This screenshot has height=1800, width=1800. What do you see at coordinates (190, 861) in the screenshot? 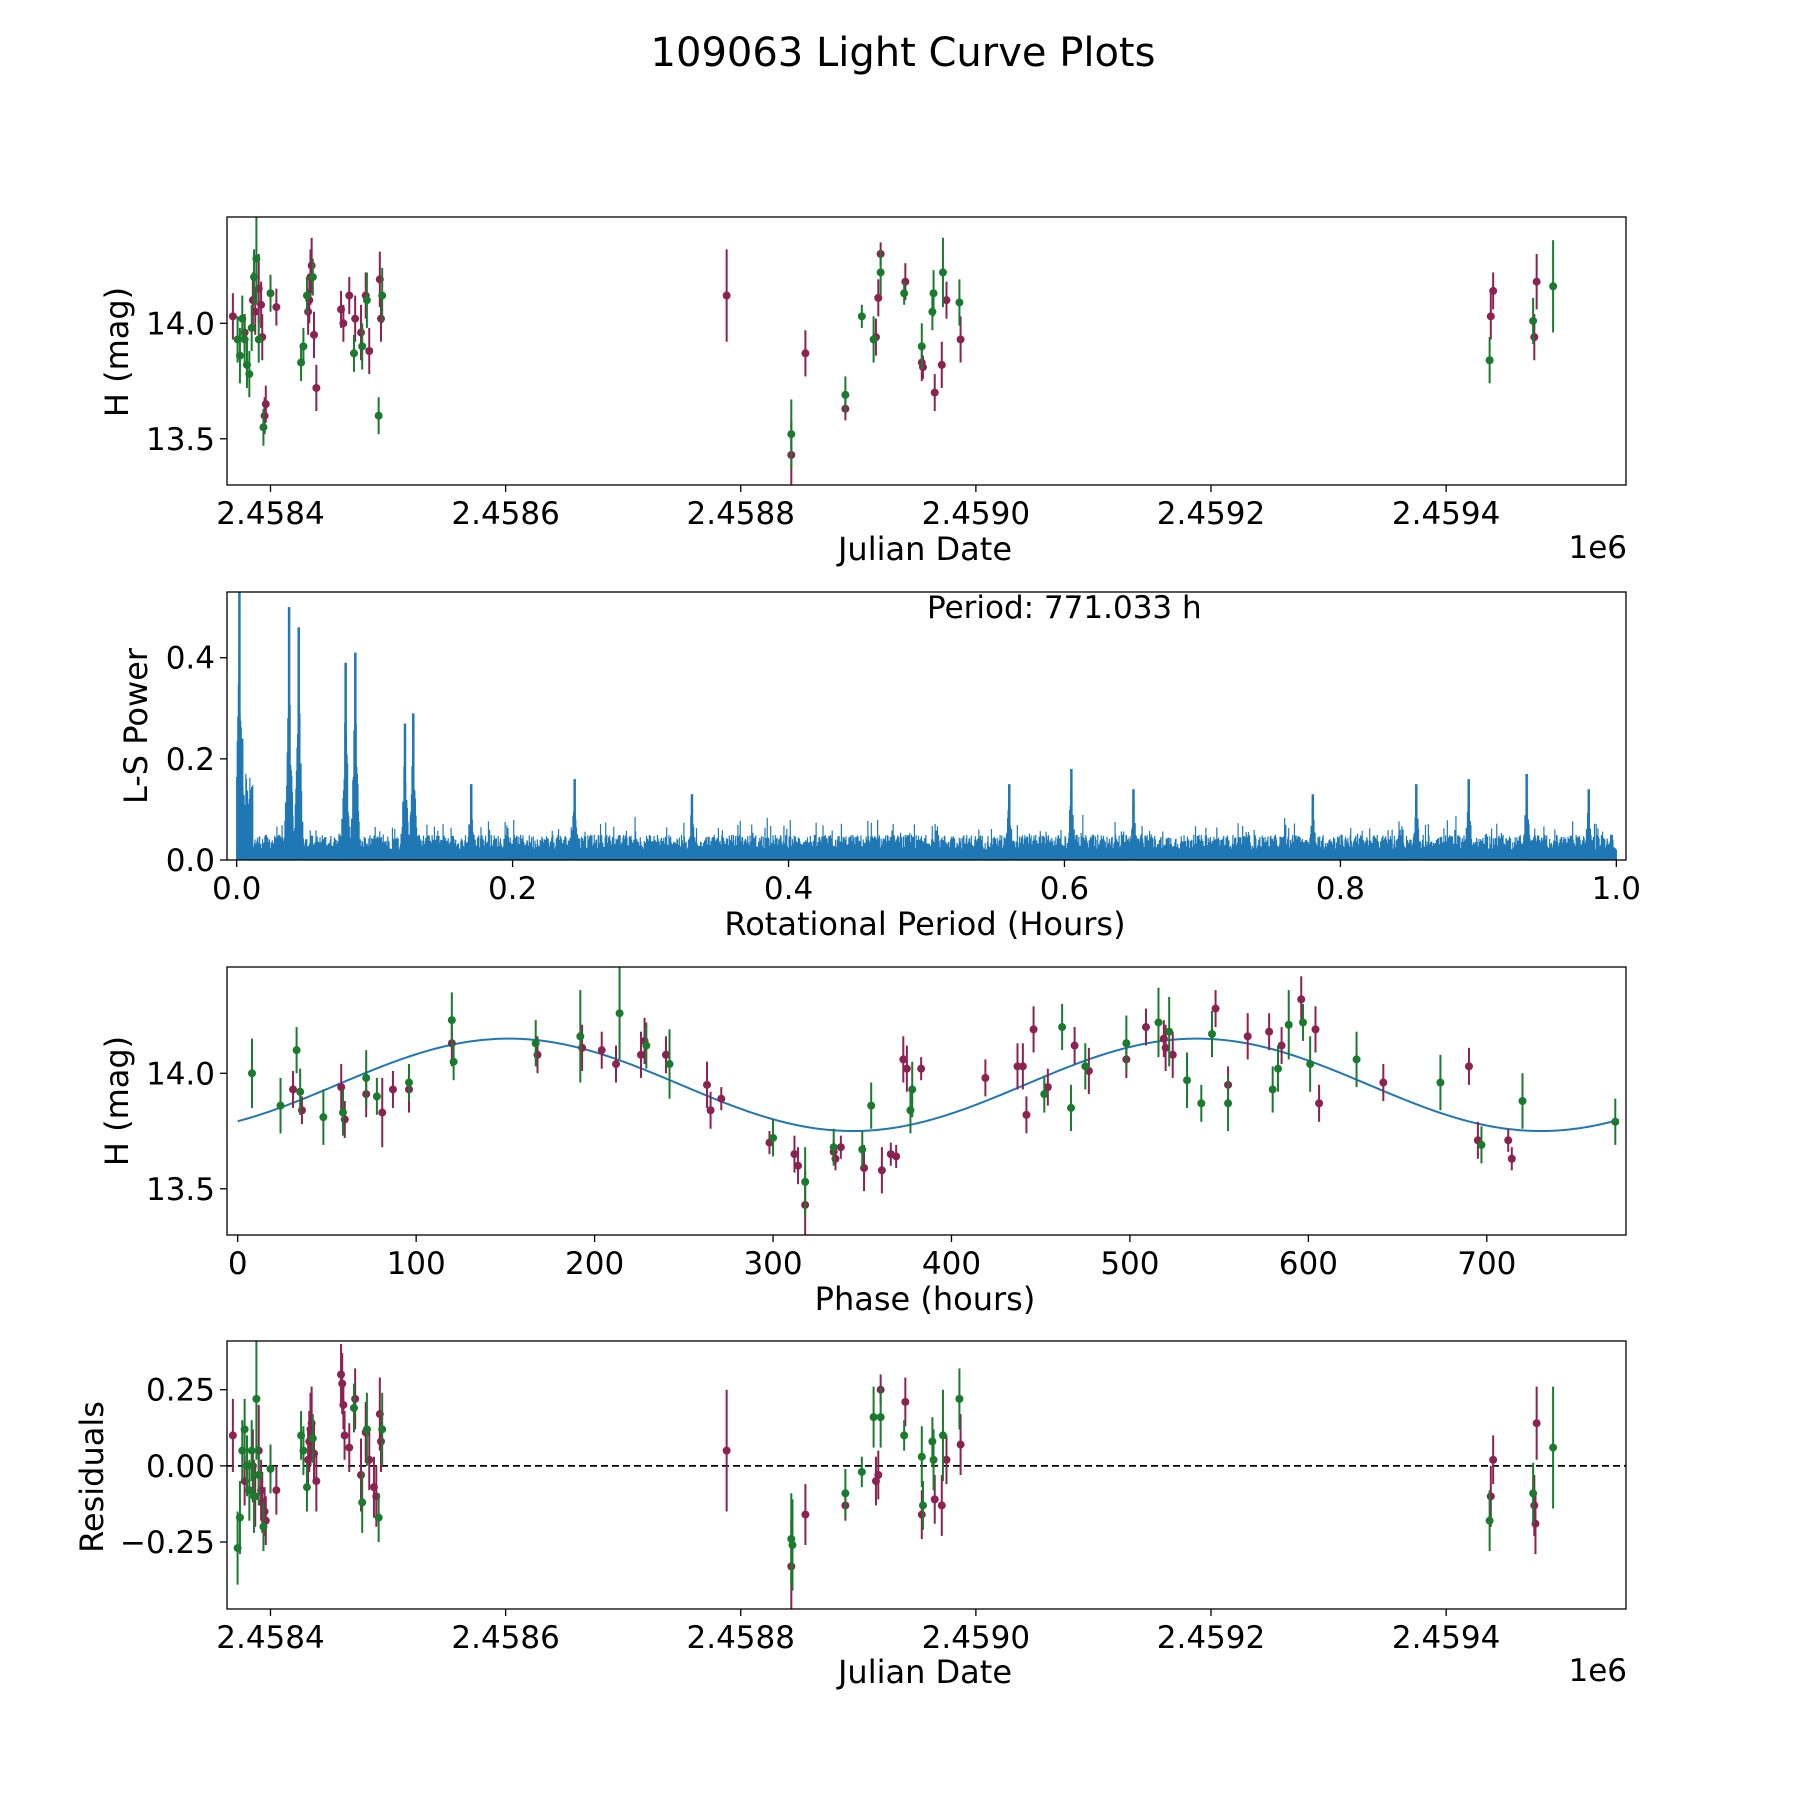
I see `y-tick-label: 0.0` at bounding box center [190, 861].